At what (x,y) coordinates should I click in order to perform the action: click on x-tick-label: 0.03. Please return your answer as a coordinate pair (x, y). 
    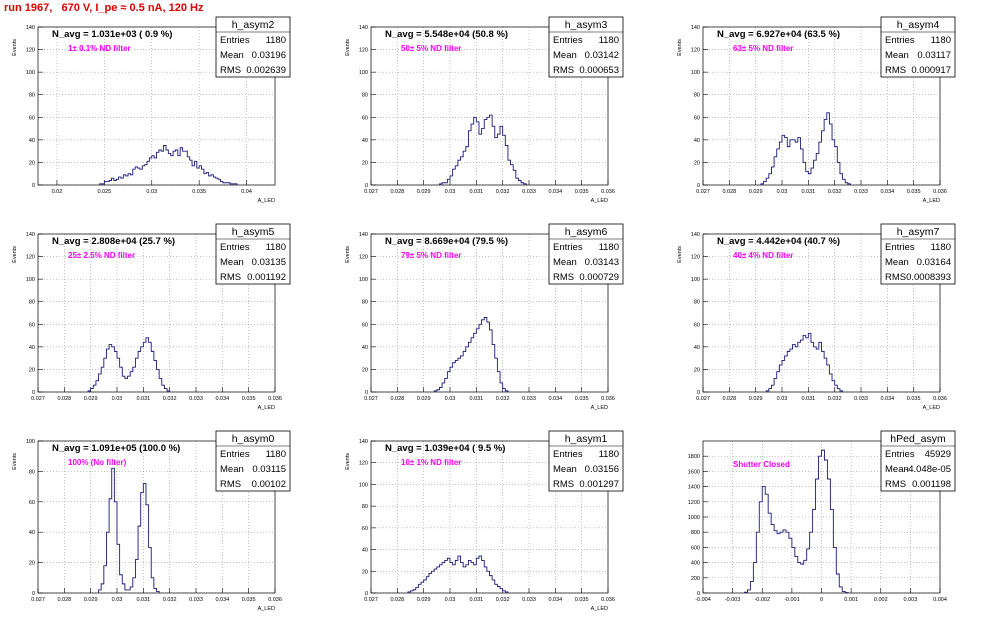
    Looking at the image, I should click on (151, 192).